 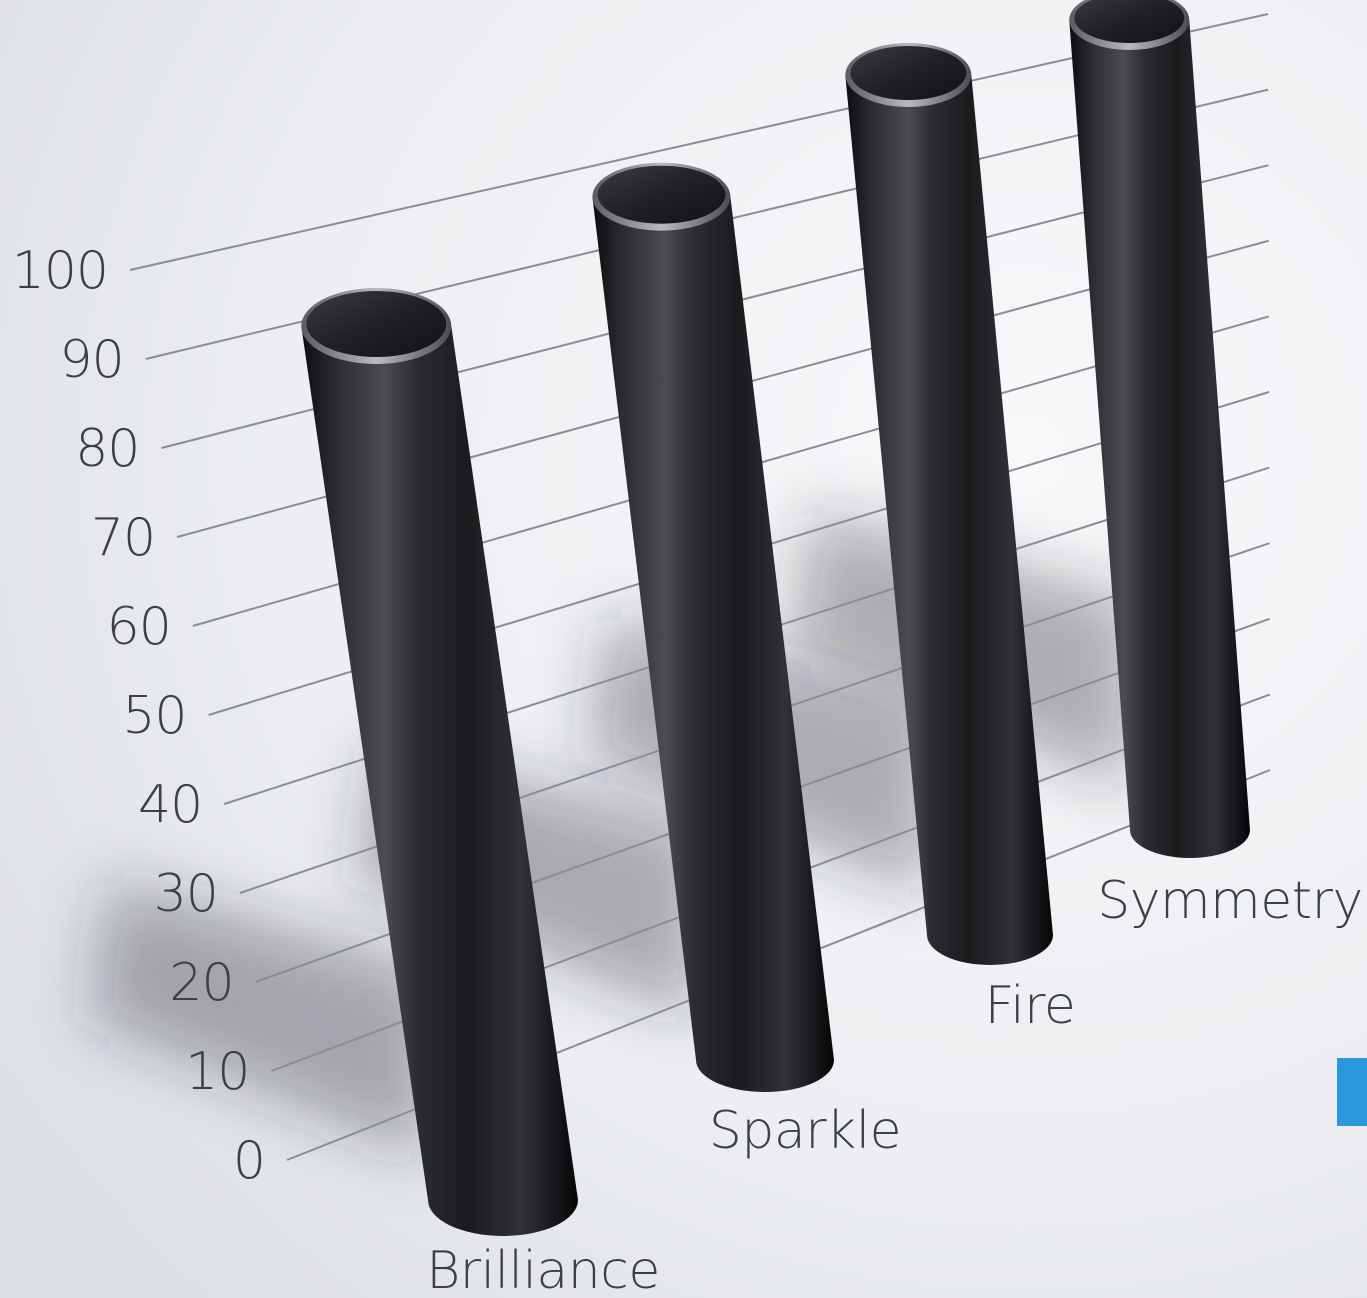 I want to click on y-tick-label: 70, so click(x=123, y=538).